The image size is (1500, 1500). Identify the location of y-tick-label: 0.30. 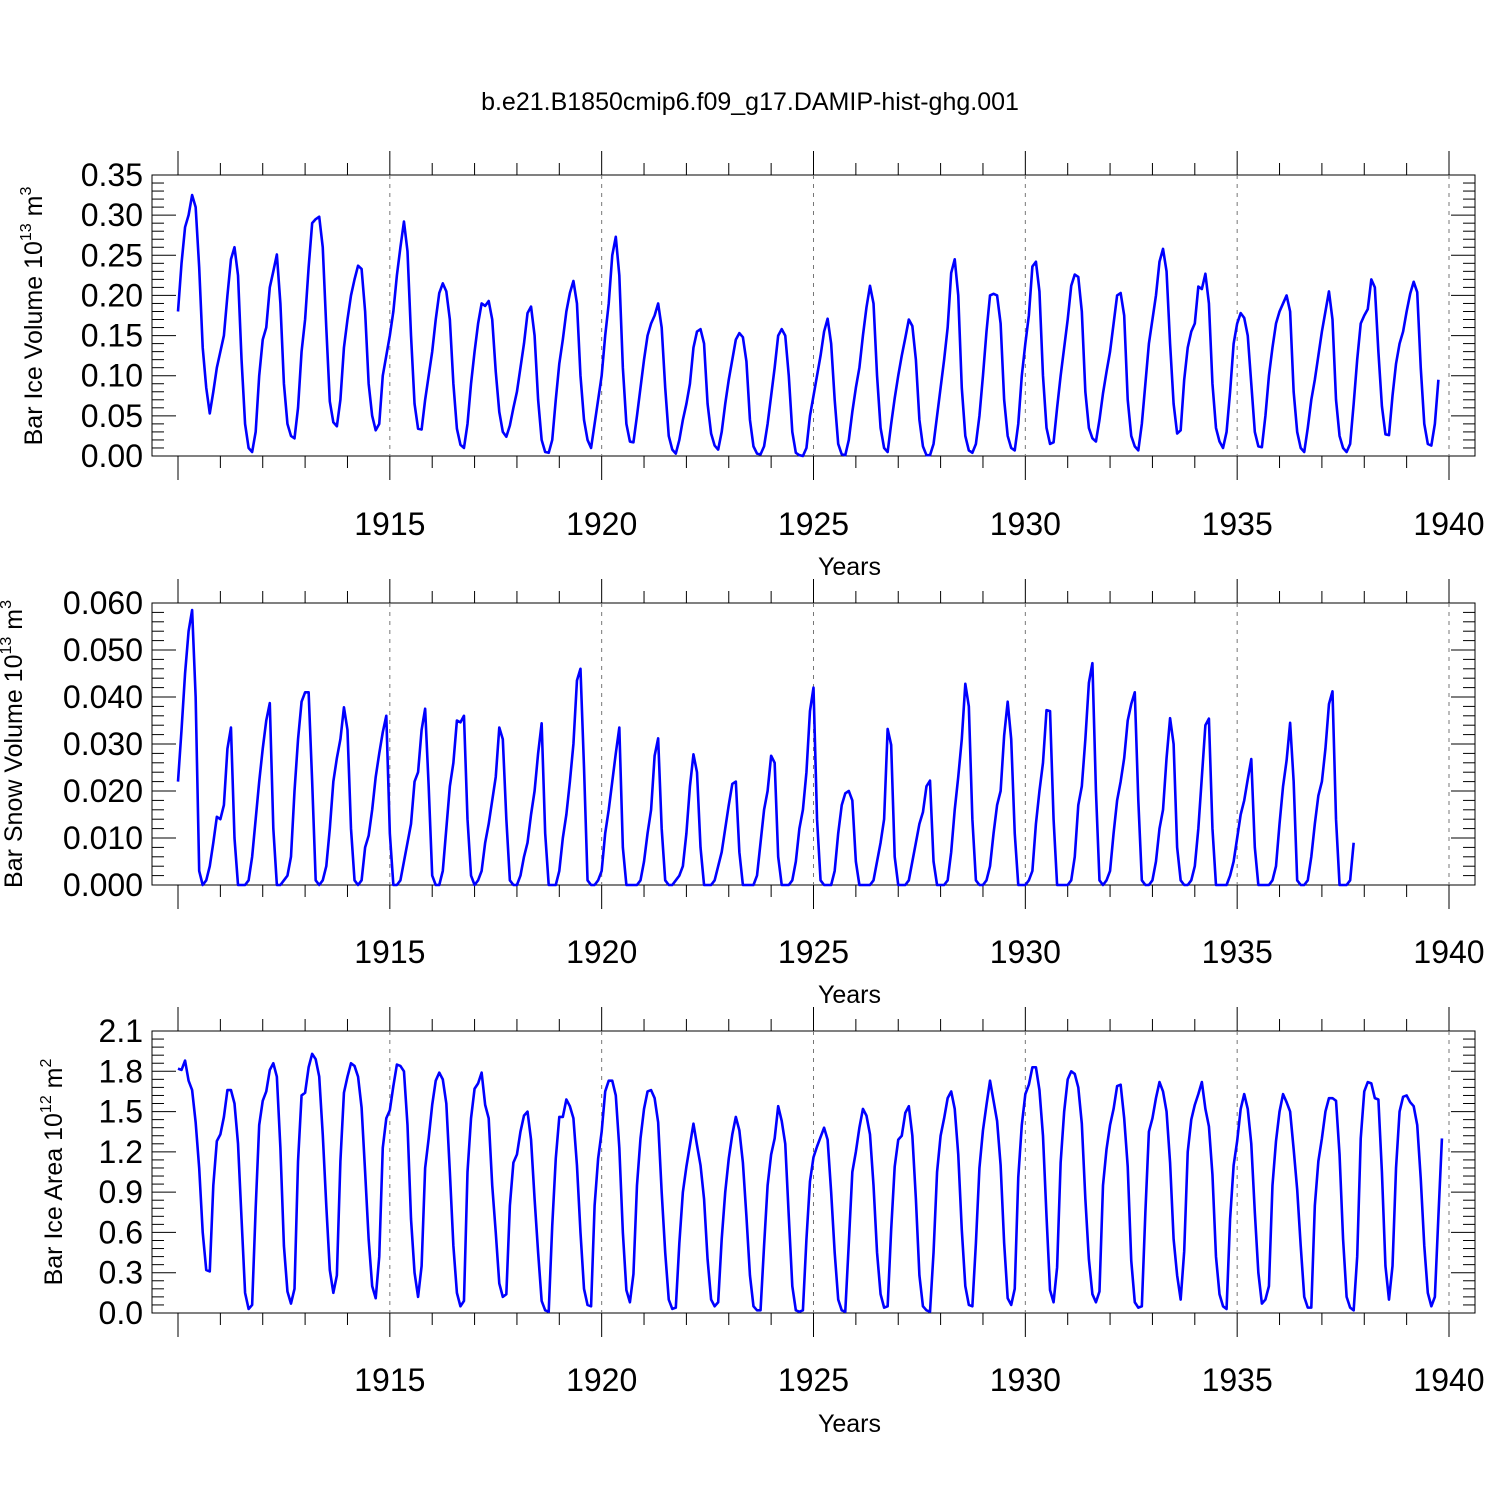
(112, 215).